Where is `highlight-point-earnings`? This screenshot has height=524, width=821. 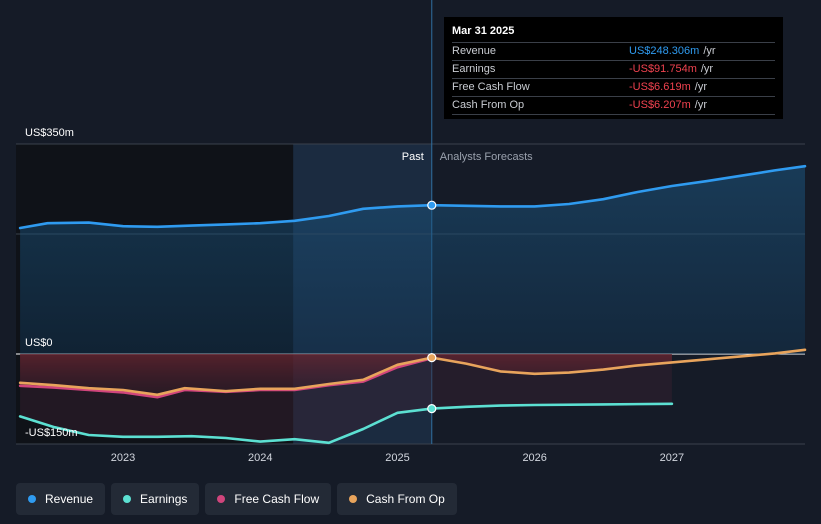
highlight-point-earnings is located at coordinates (432, 409).